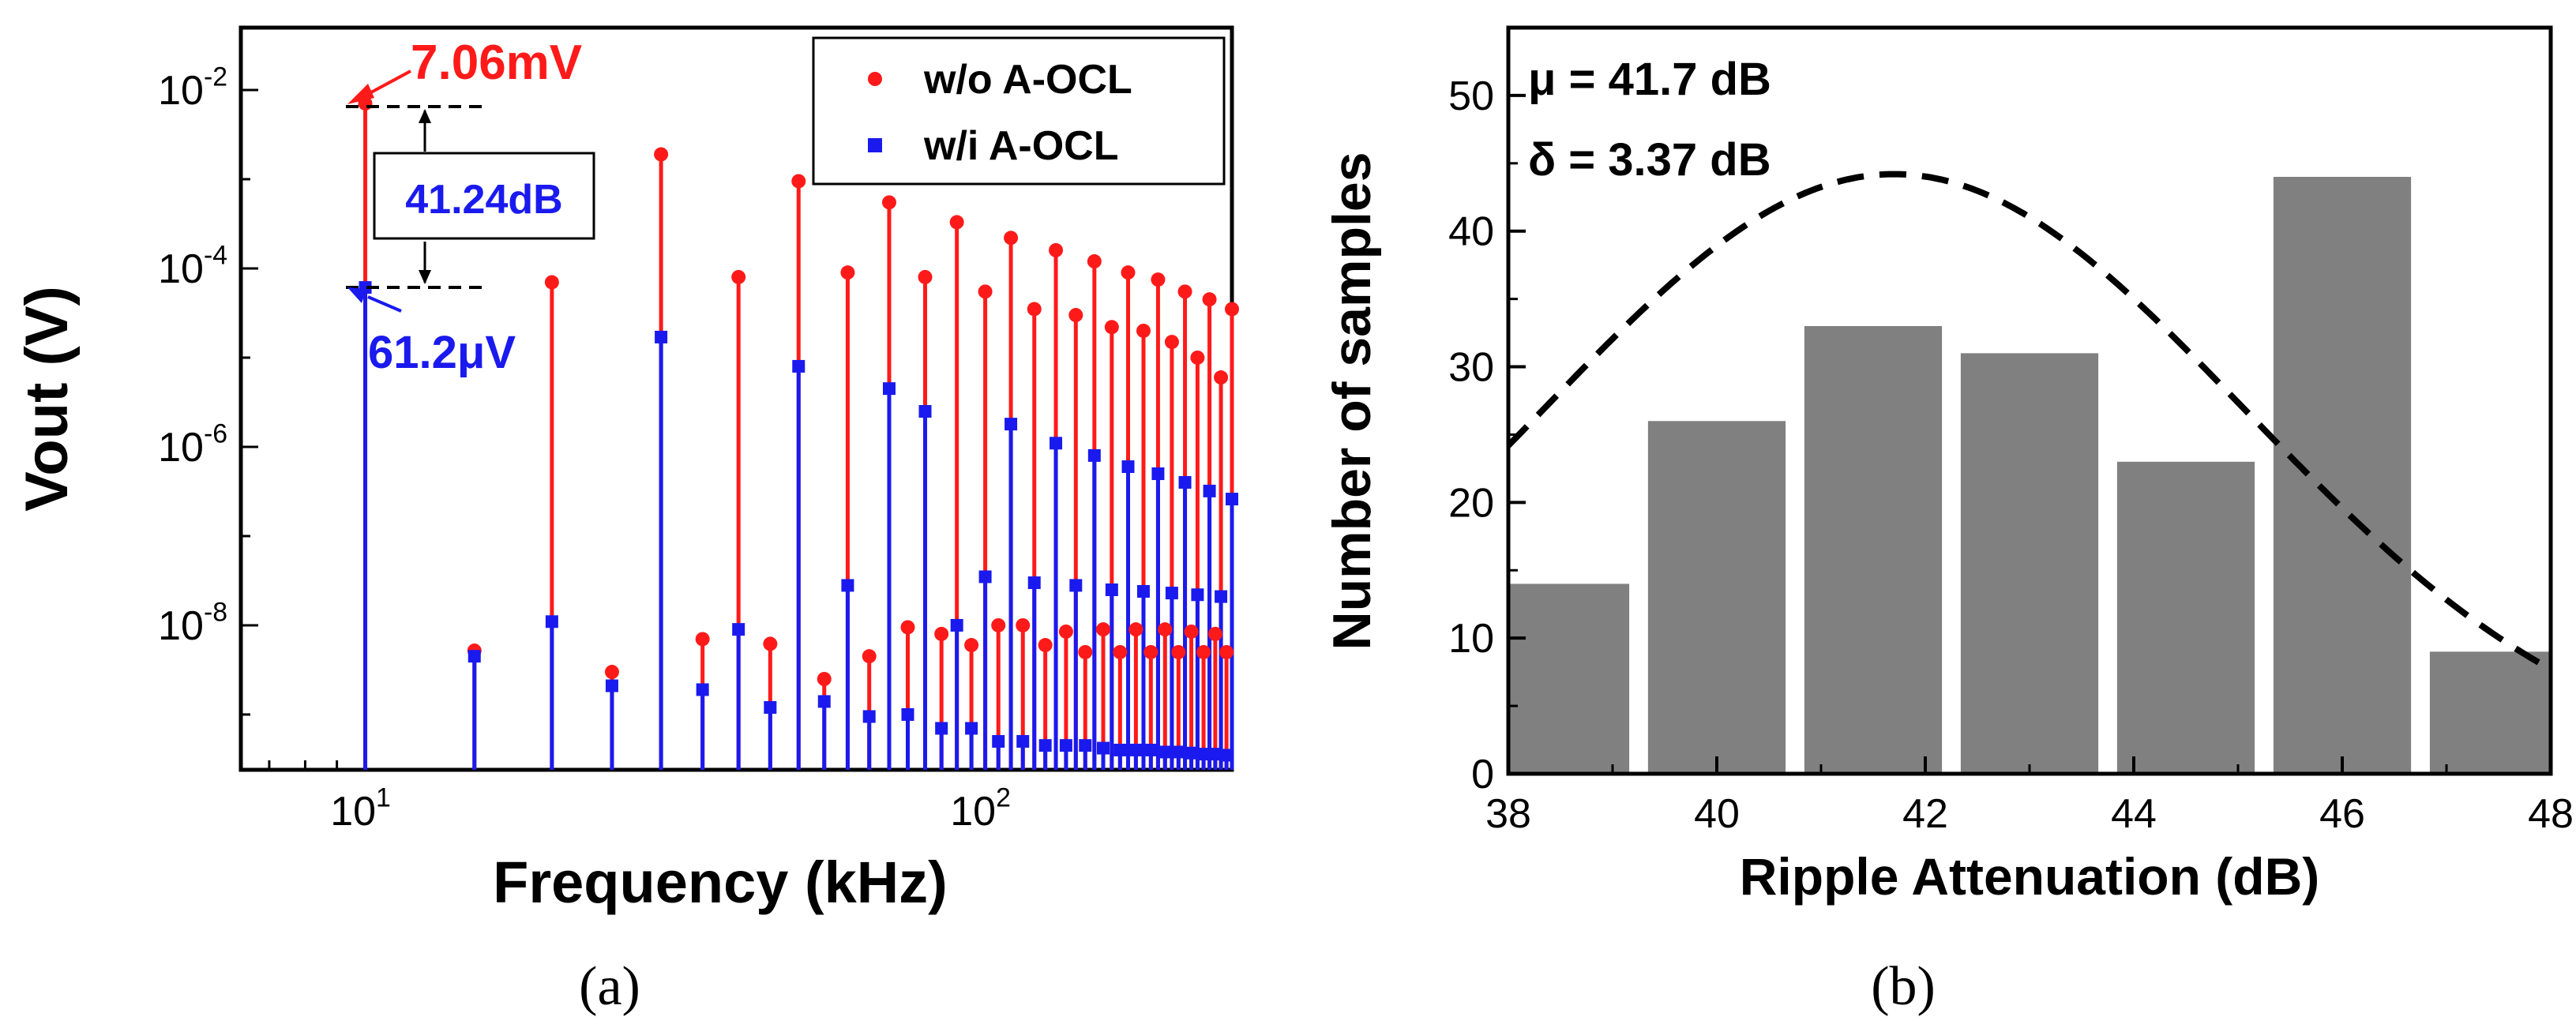 This screenshot has height=1028, width=2576. What do you see at coordinates (720, 882) in the screenshot?
I see `panel-a-xlabel: Frequency (kHz)` at bounding box center [720, 882].